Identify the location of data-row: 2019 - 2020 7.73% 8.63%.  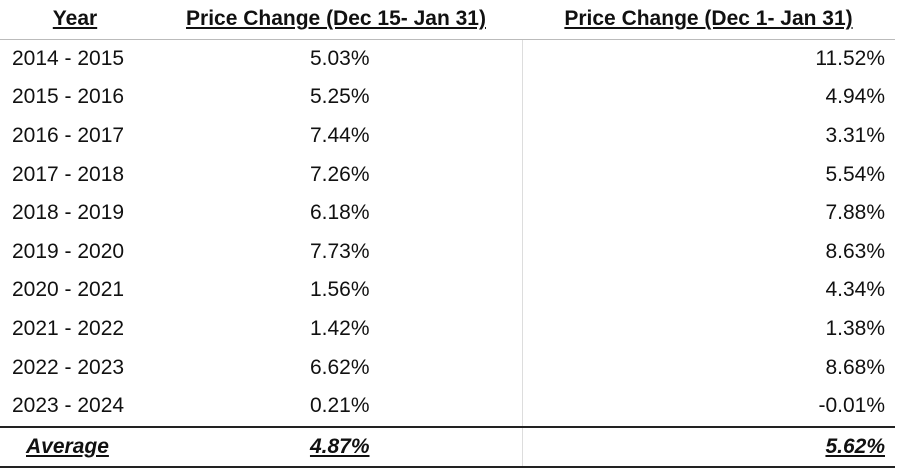
(447, 252).